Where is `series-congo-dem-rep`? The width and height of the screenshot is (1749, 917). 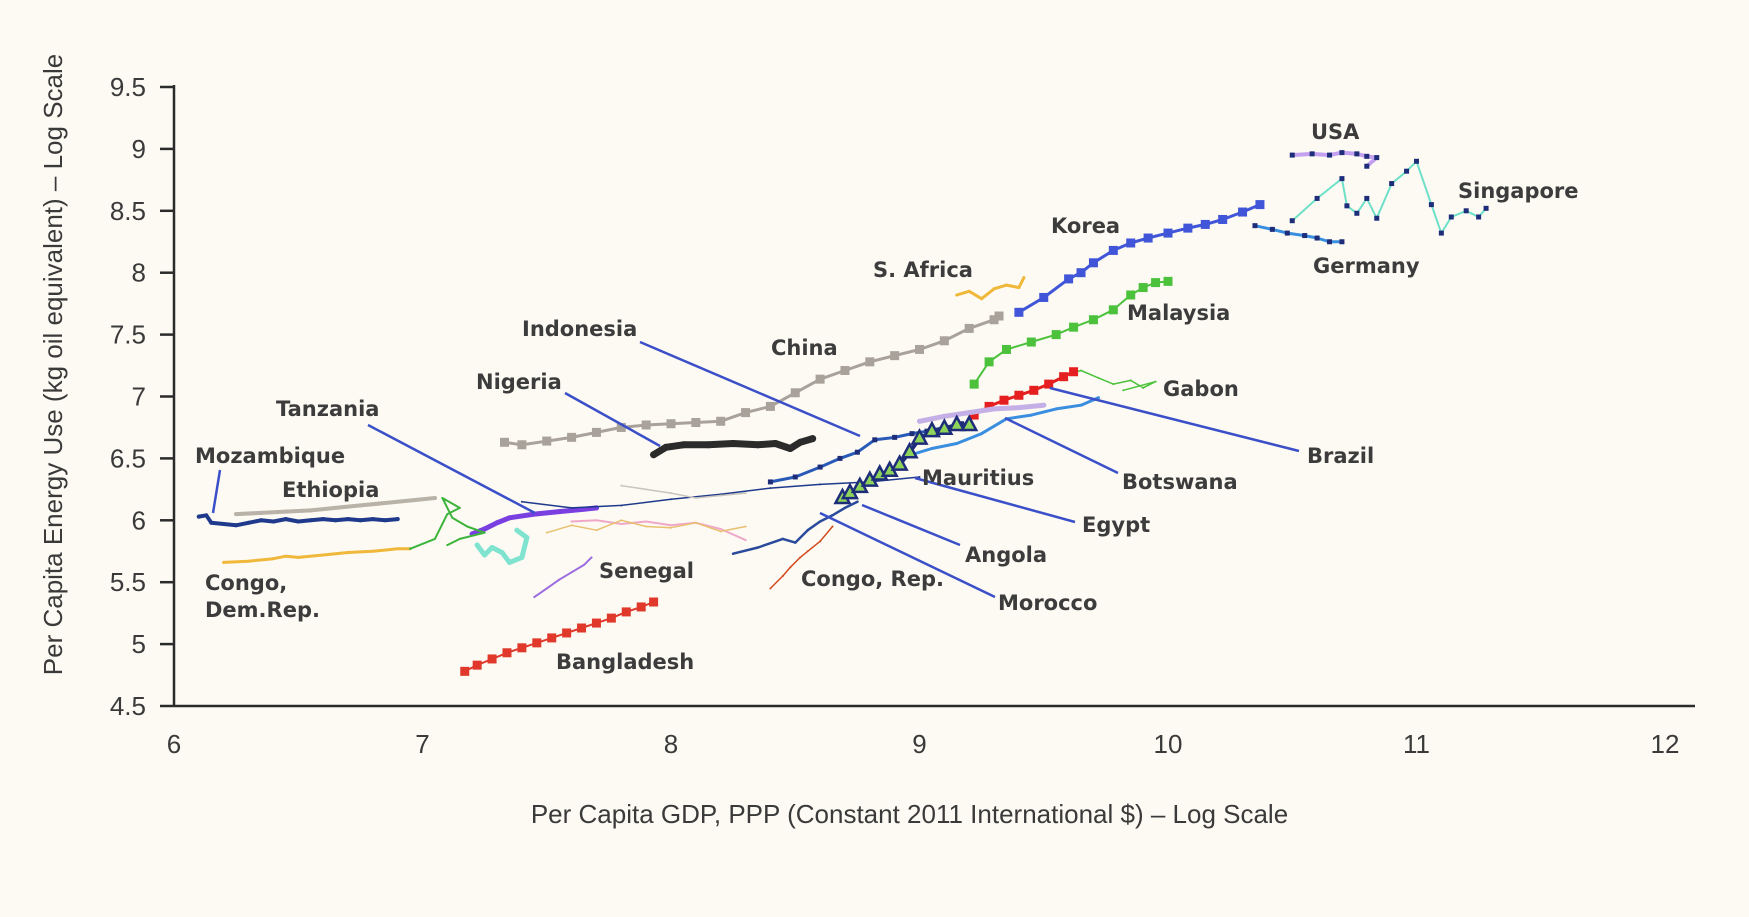
series-congo-dem-rep is located at coordinates (317, 555).